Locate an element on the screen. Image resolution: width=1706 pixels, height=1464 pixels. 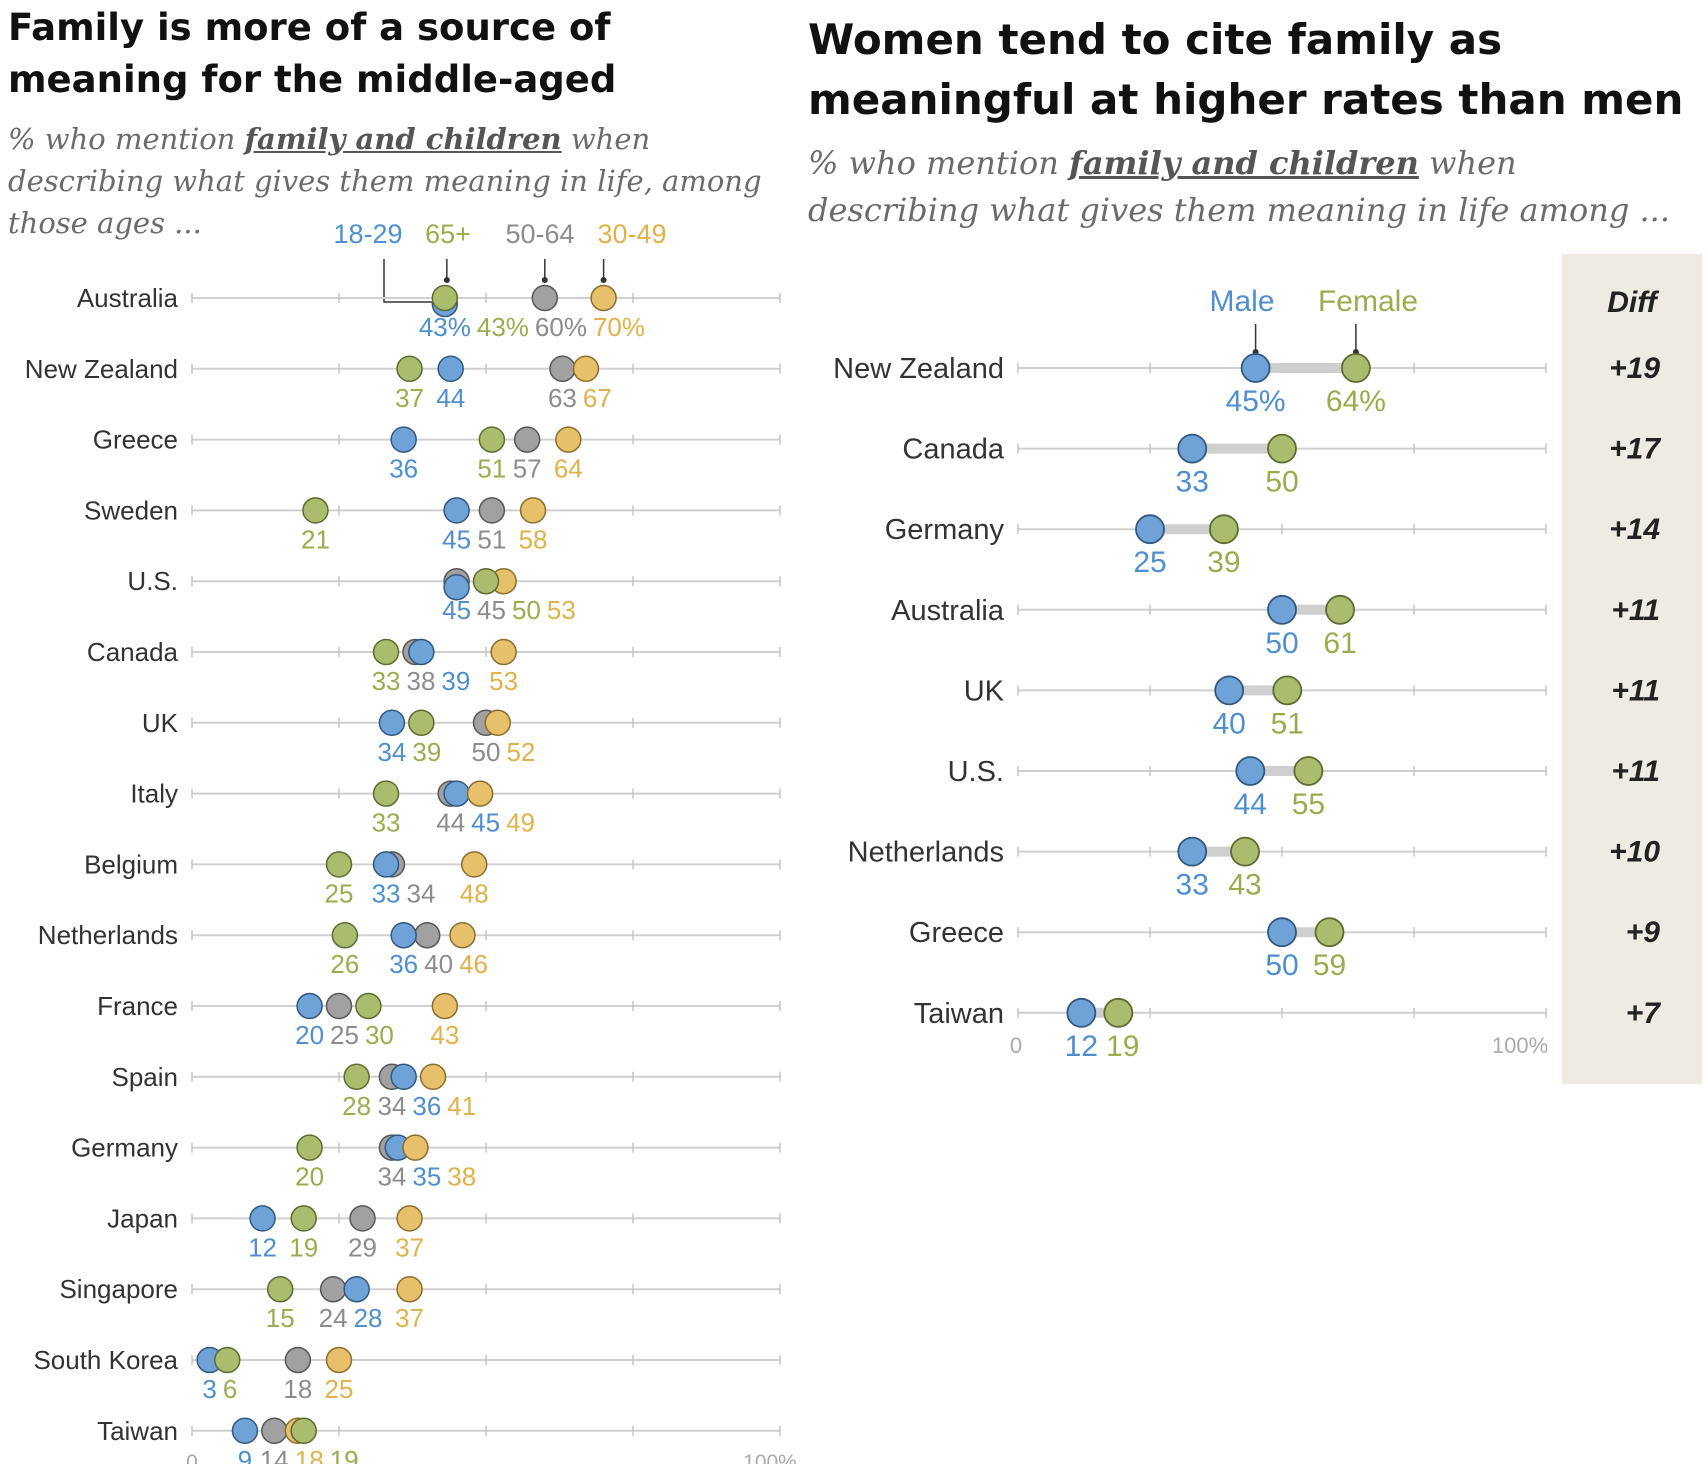
row-label: Netherlands is located at coordinates (926, 853).